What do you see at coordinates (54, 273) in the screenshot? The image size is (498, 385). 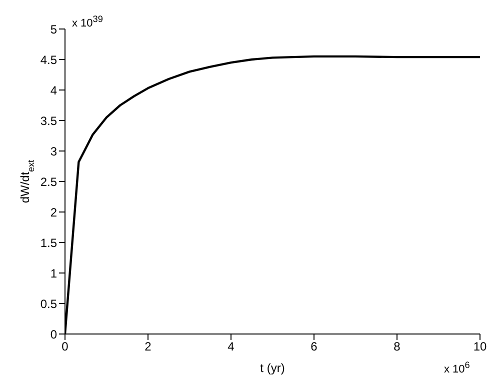 I see `y-tick-label: 1` at bounding box center [54, 273].